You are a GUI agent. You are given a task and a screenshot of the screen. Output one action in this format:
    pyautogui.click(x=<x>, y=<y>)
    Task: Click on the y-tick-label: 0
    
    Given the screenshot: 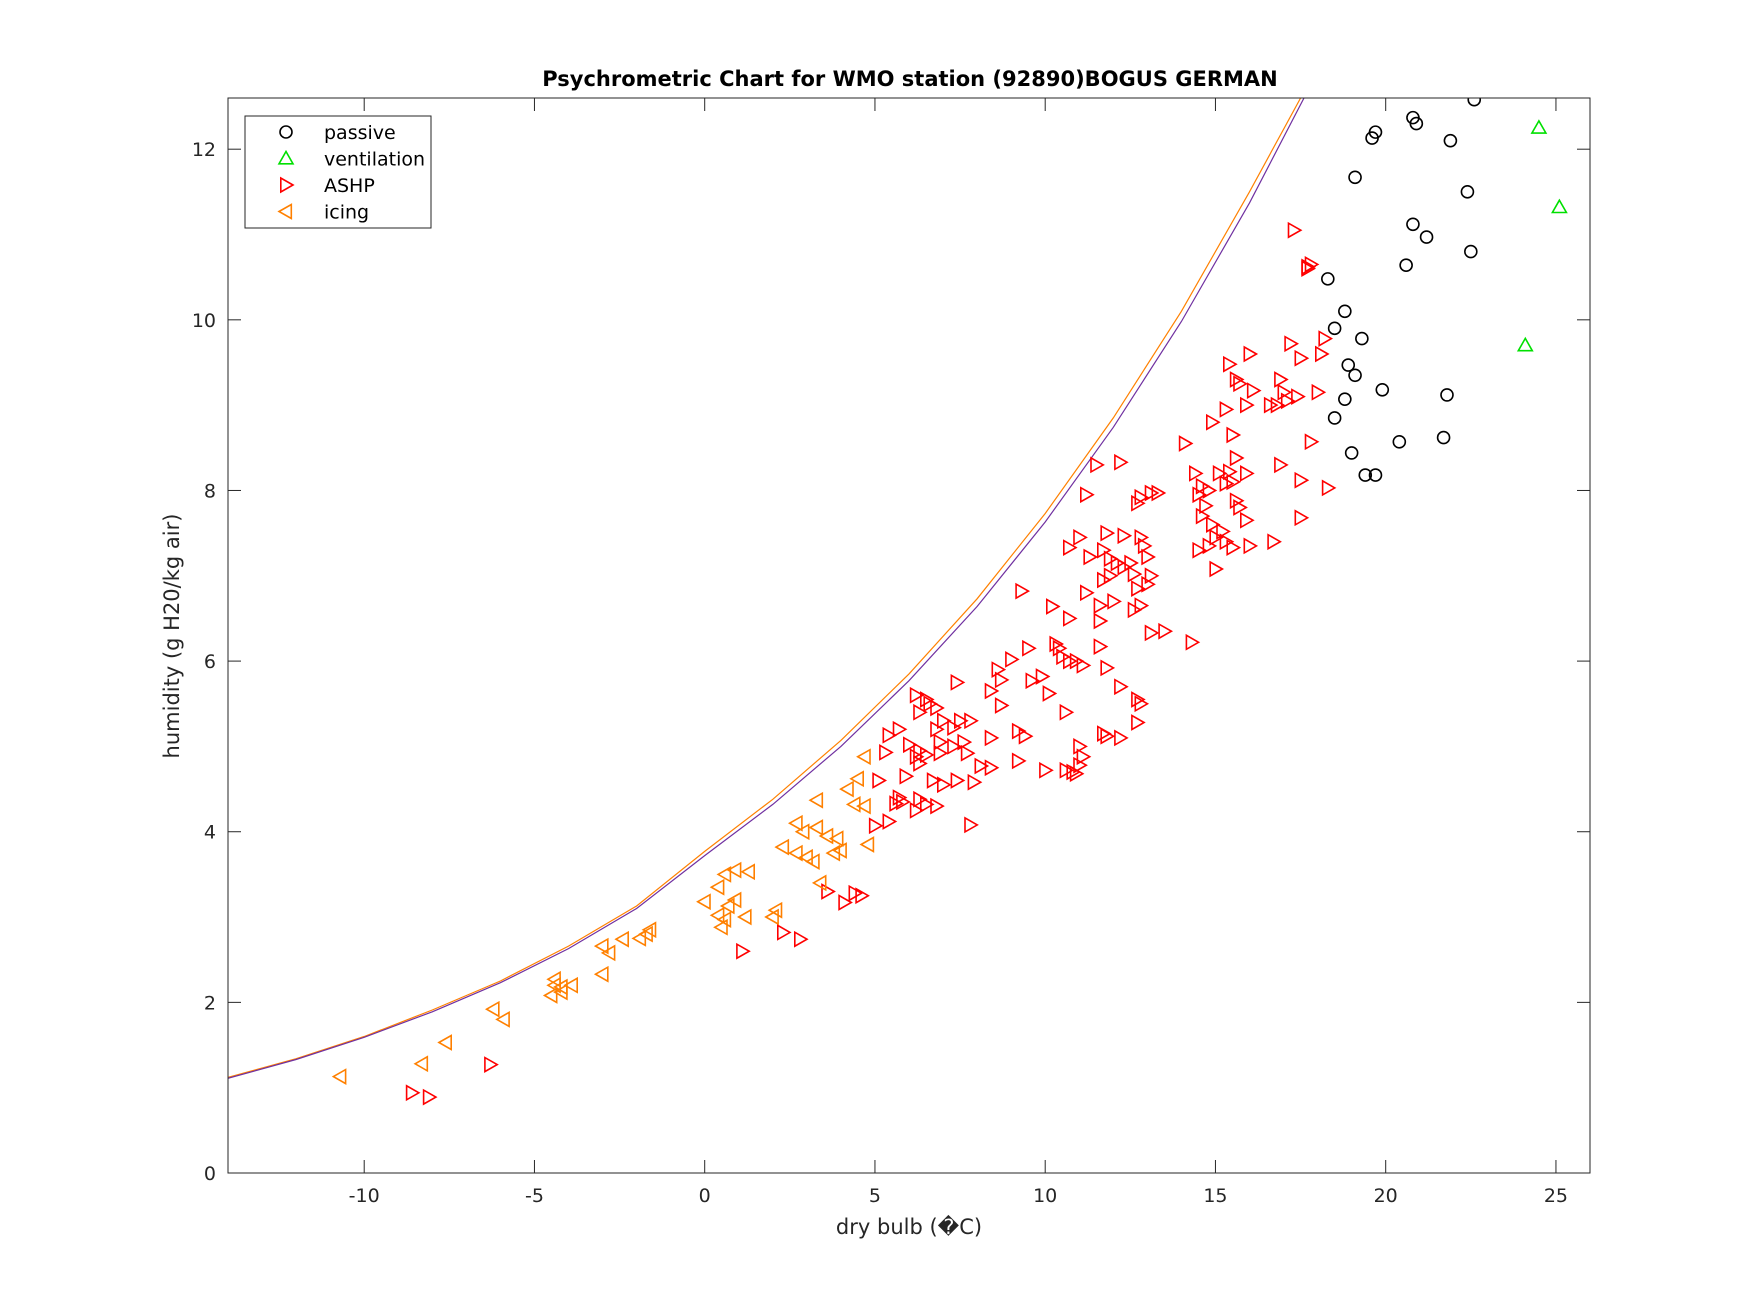 What is the action you would take?
    pyautogui.click(x=210, y=1174)
    